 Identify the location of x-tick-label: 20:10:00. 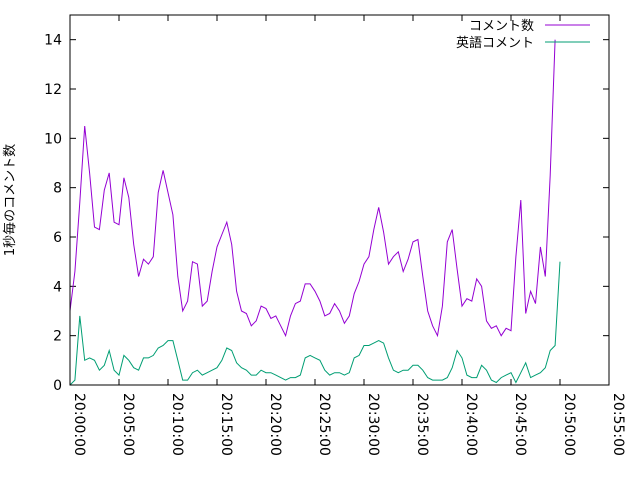
(177, 424).